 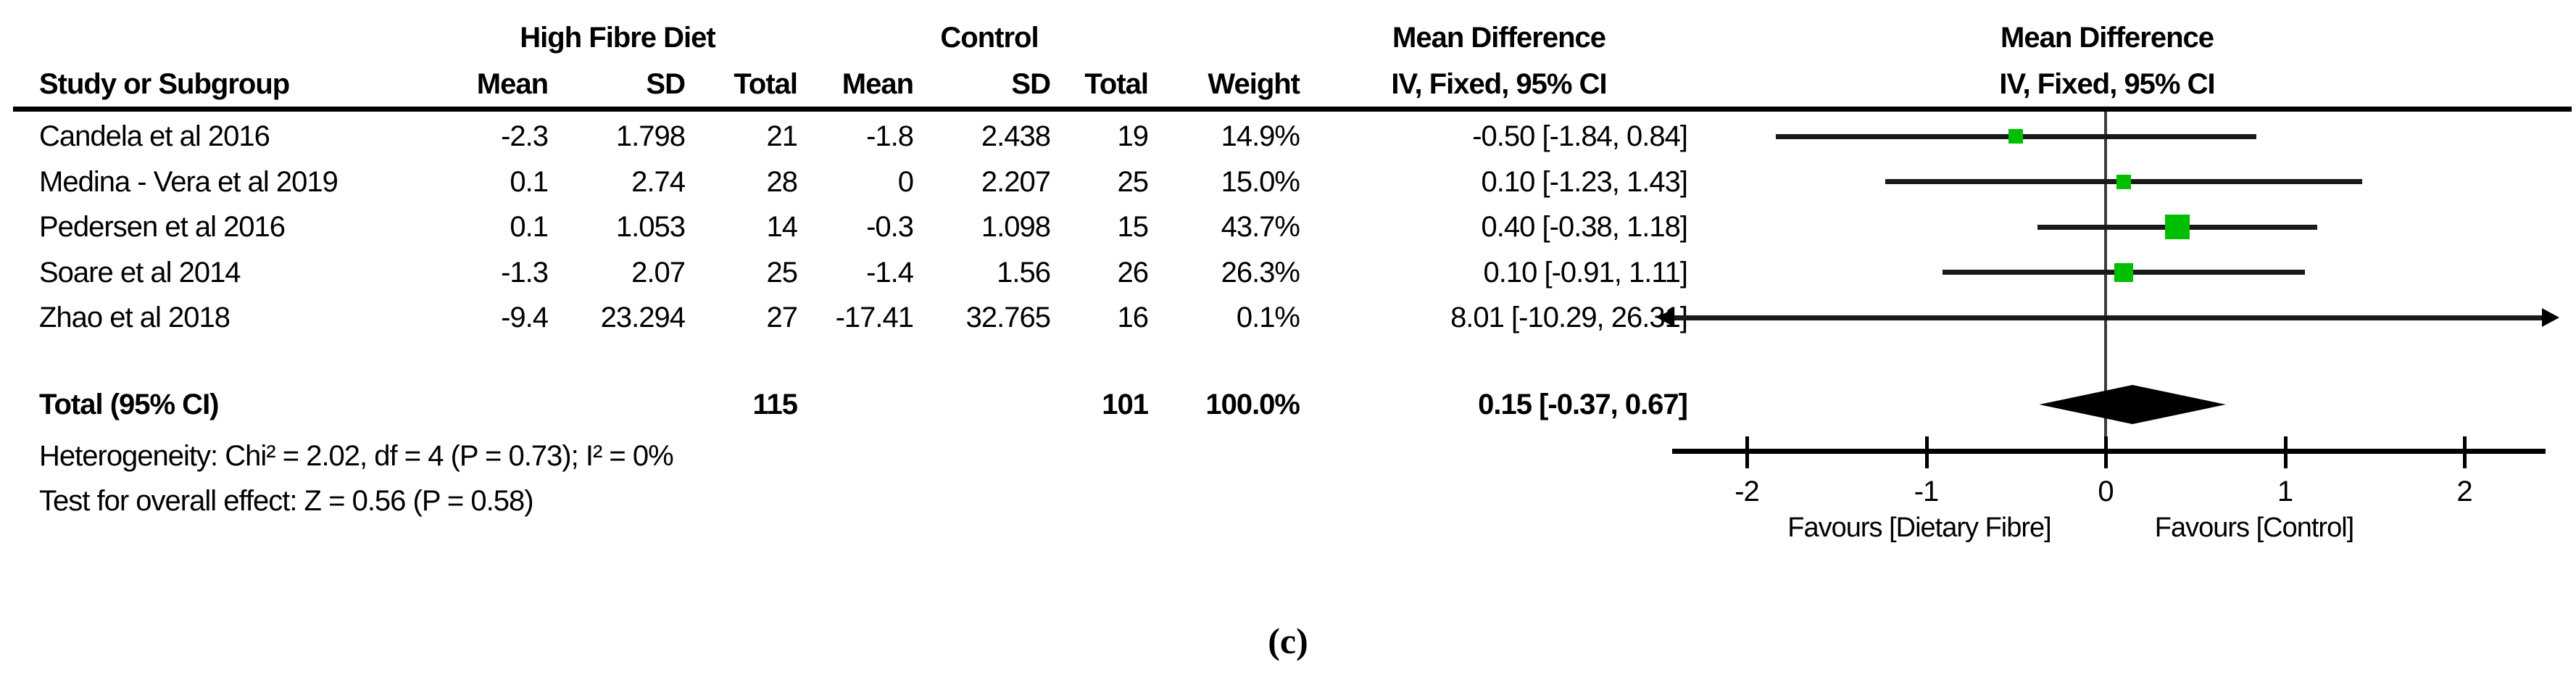 What do you see at coordinates (154, 136) in the screenshot?
I see `study-name: Candela et al 2016` at bounding box center [154, 136].